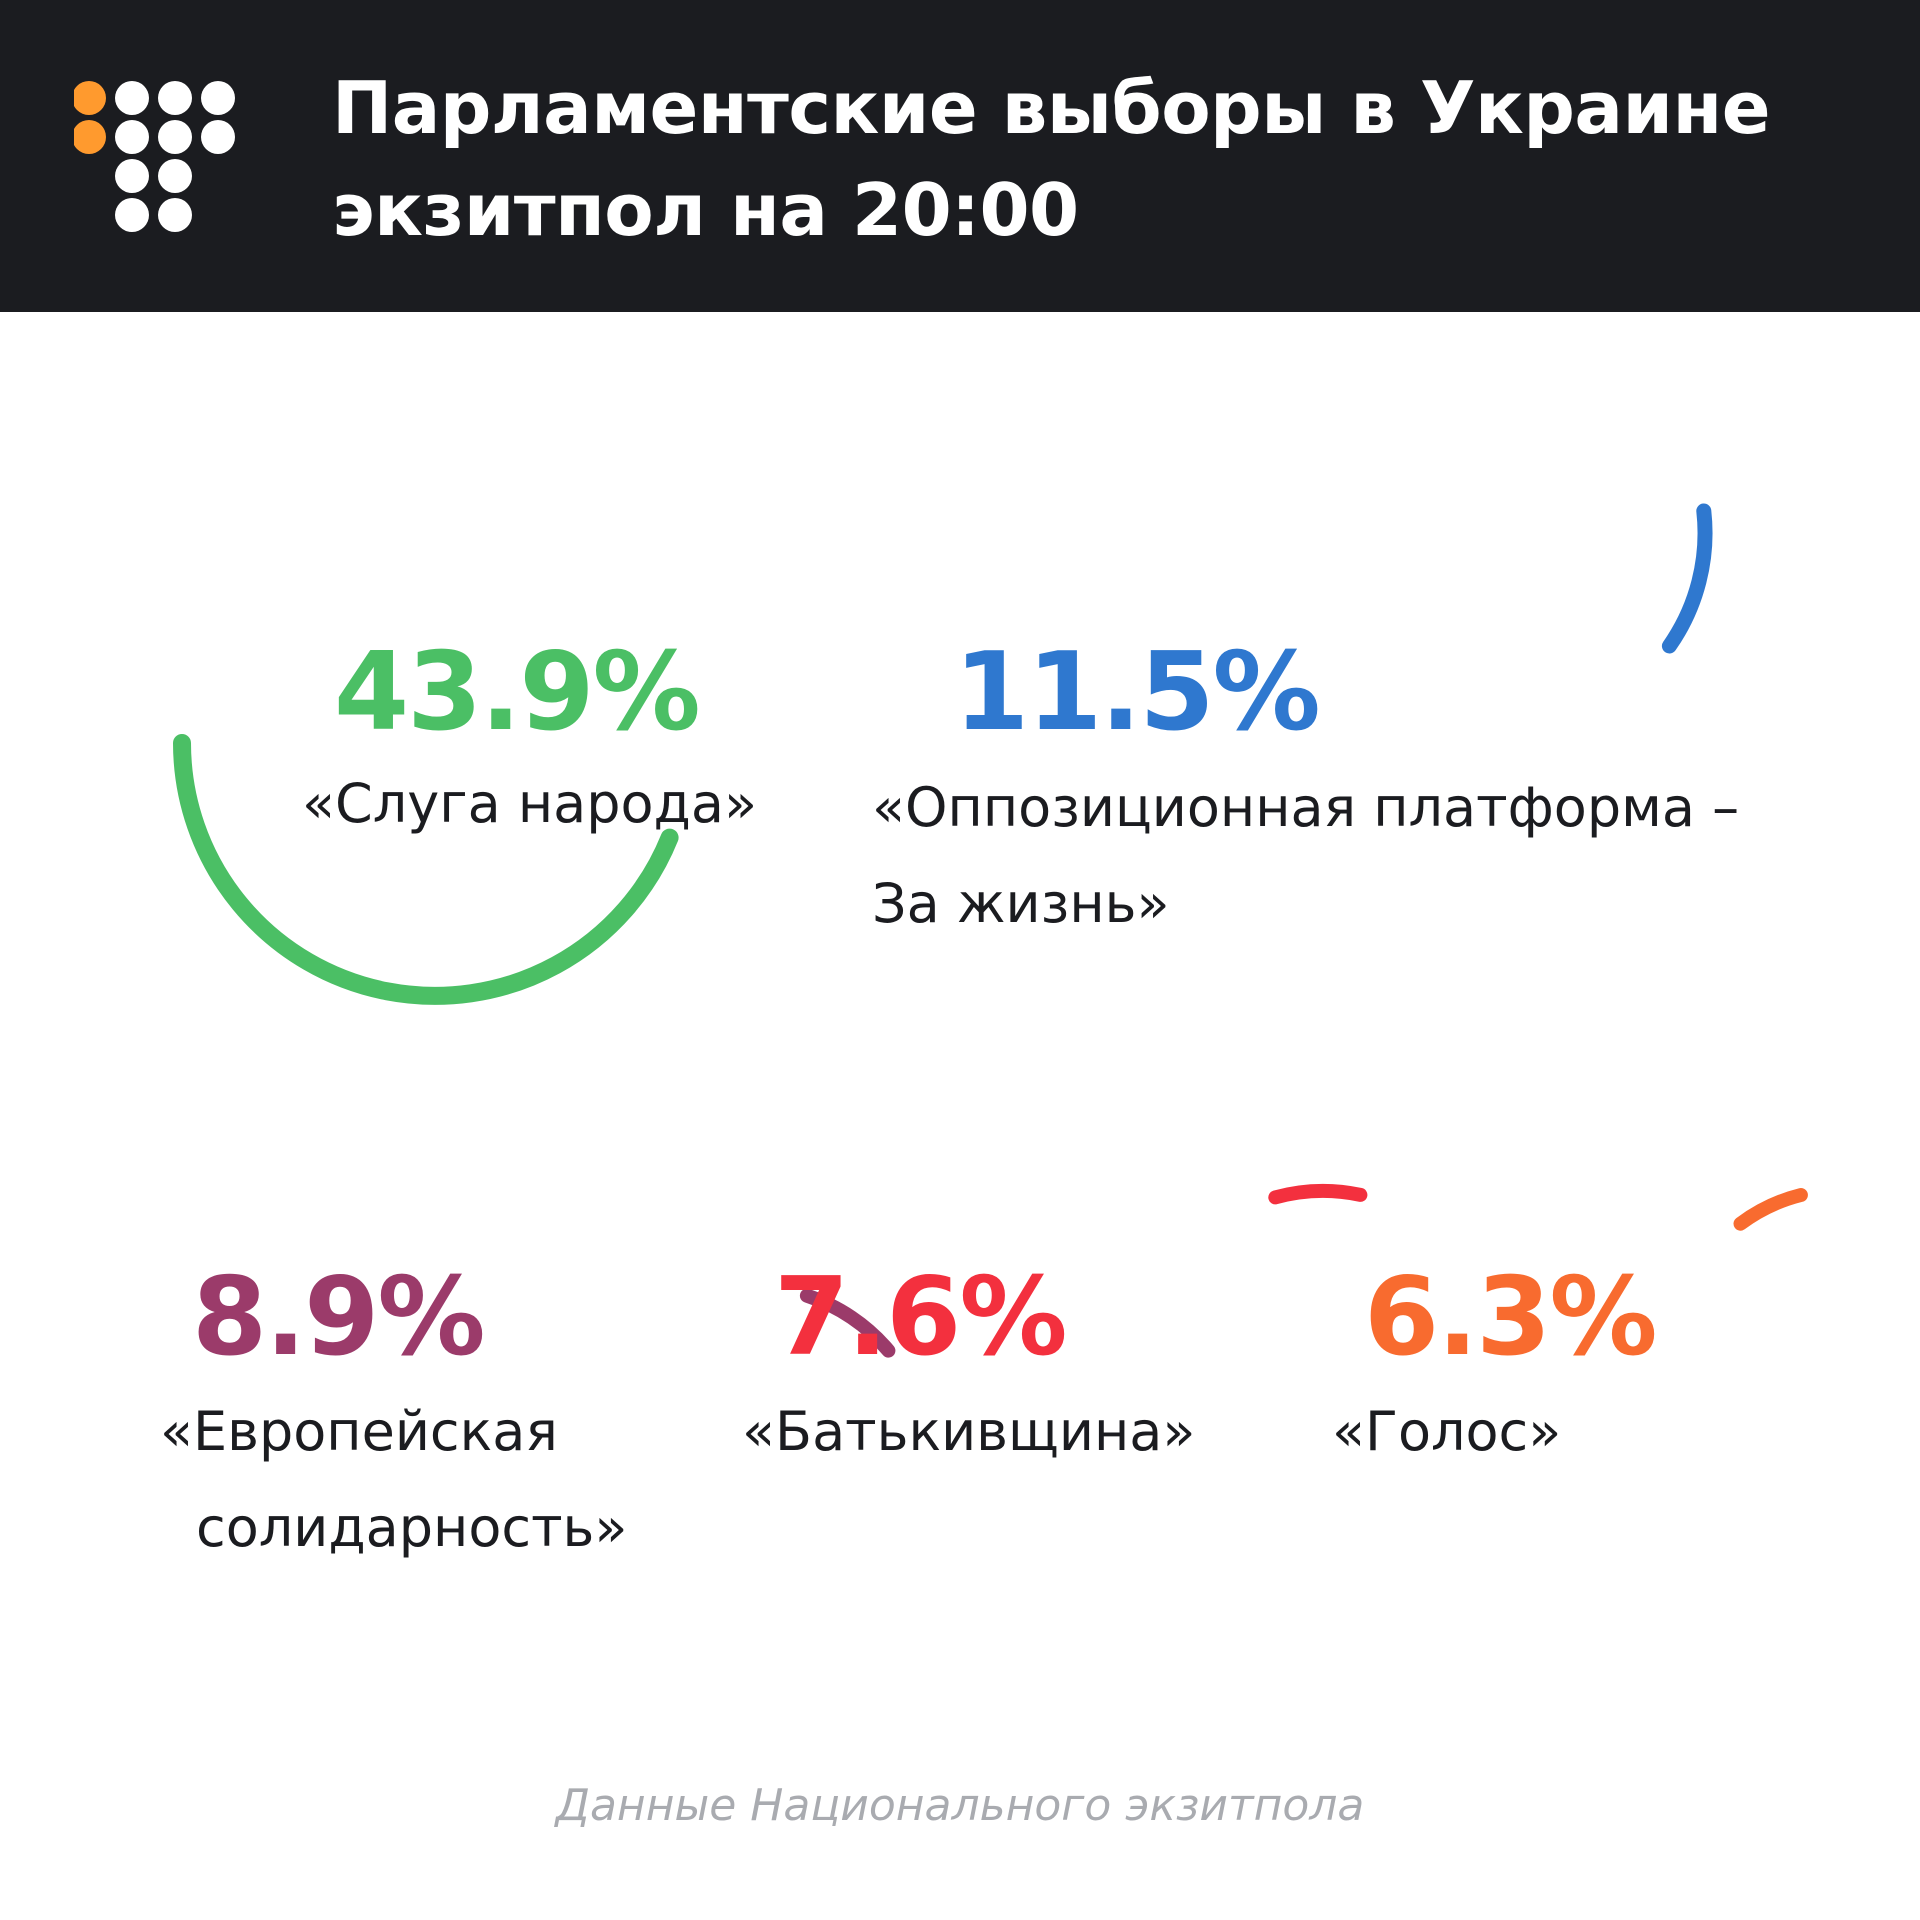 Image resolution: width=1920 pixels, height=1920 pixels. I want to click on party-label-line: За жизнь», so click(1021, 903).